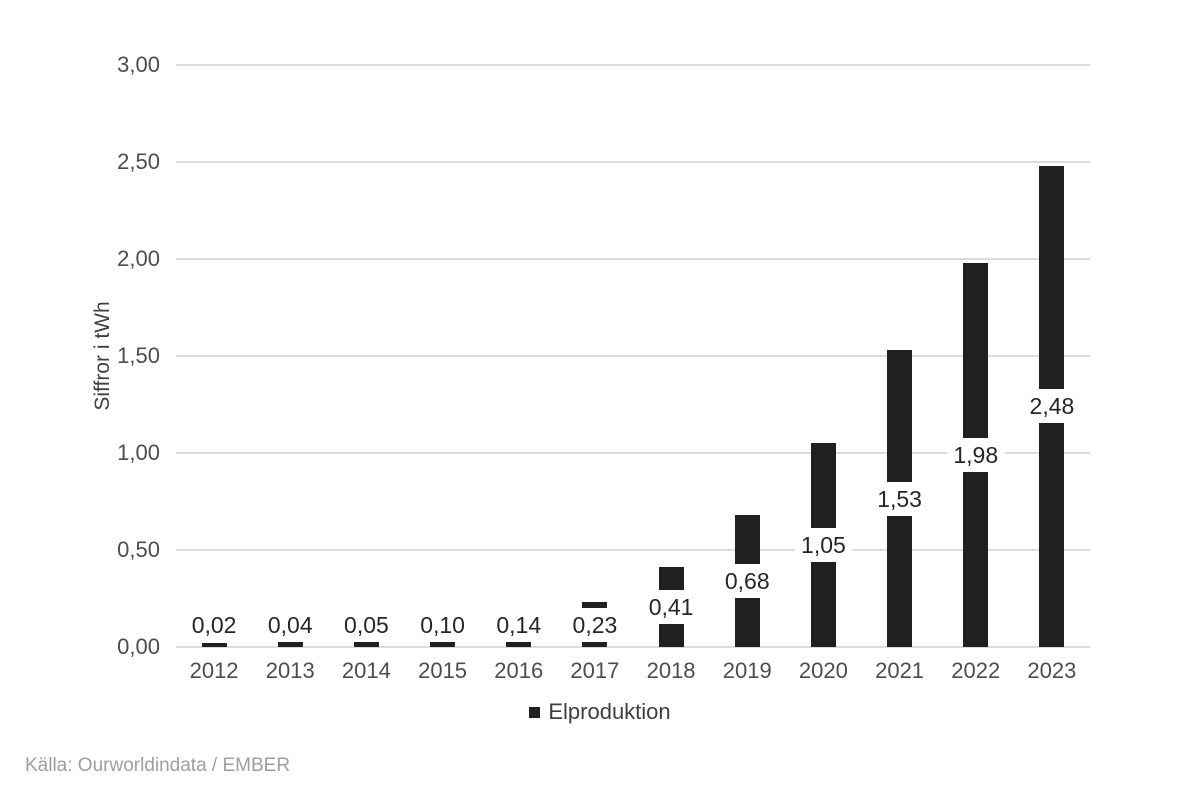 The image size is (1200, 800). I want to click on gridline-0,50, so click(633, 550).